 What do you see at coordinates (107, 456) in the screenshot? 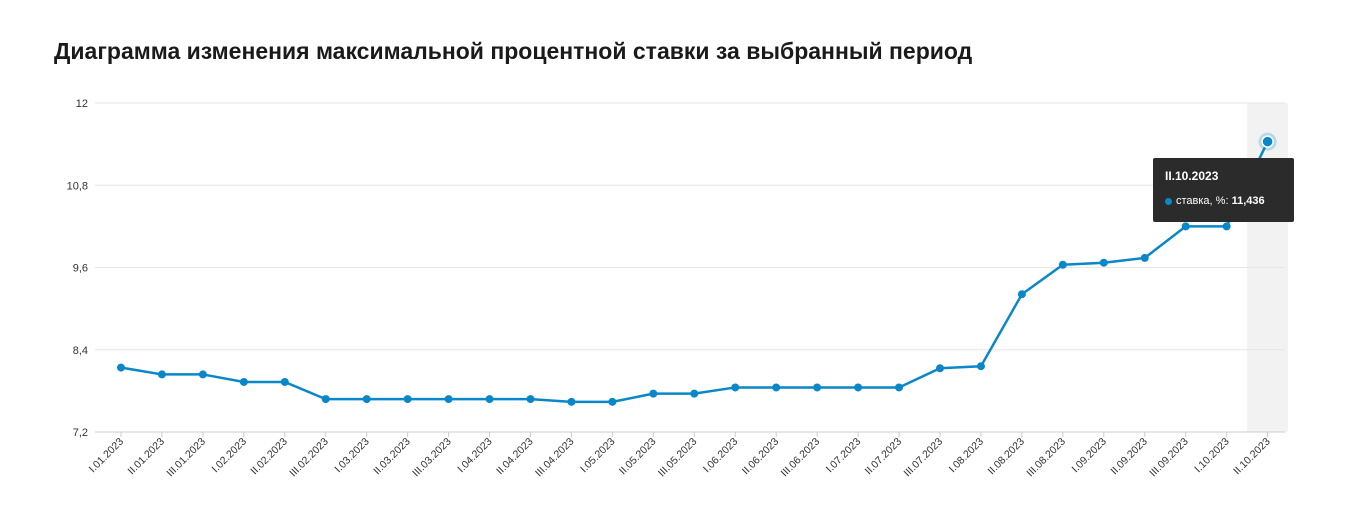
I see `x-tick-label: I.01.2023` at bounding box center [107, 456].